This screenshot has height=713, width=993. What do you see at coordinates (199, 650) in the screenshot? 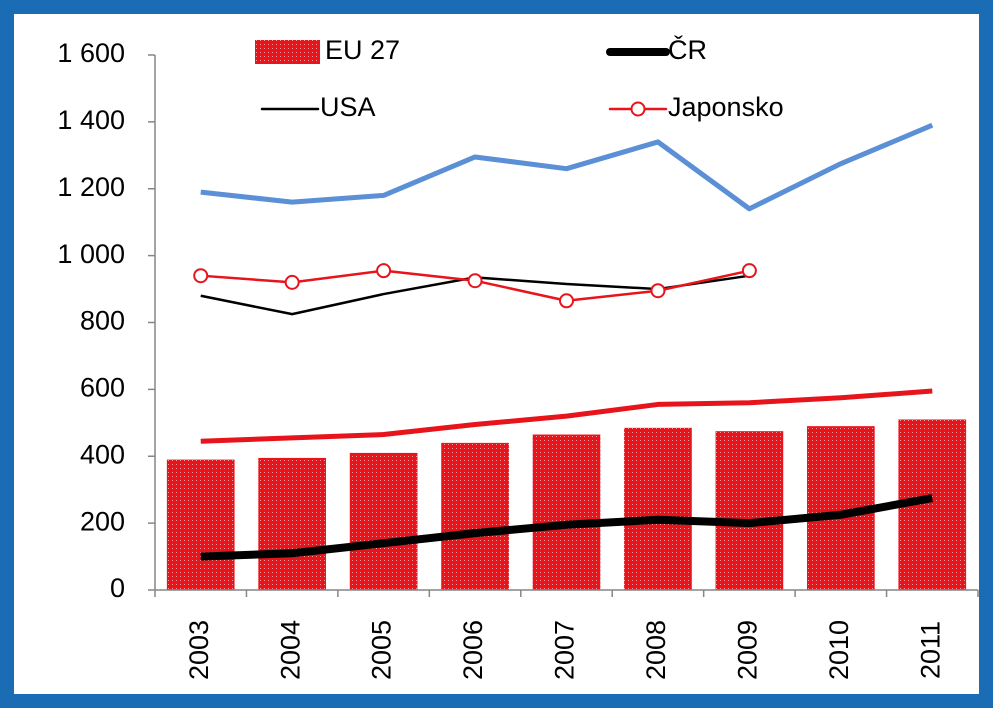
I see `x-tick-label: 2003` at bounding box center [199, 650].